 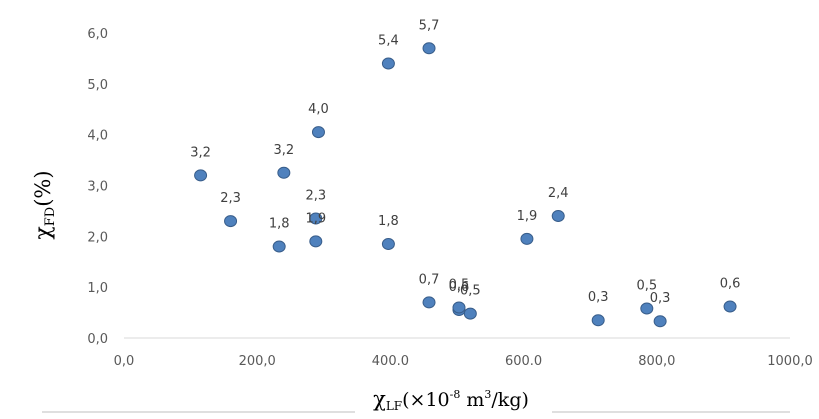 What do you see at coordinates (487, 394) in the screenshot?
I see `x-axis-unit-exponent: 3` at bounding box center [487, 394].